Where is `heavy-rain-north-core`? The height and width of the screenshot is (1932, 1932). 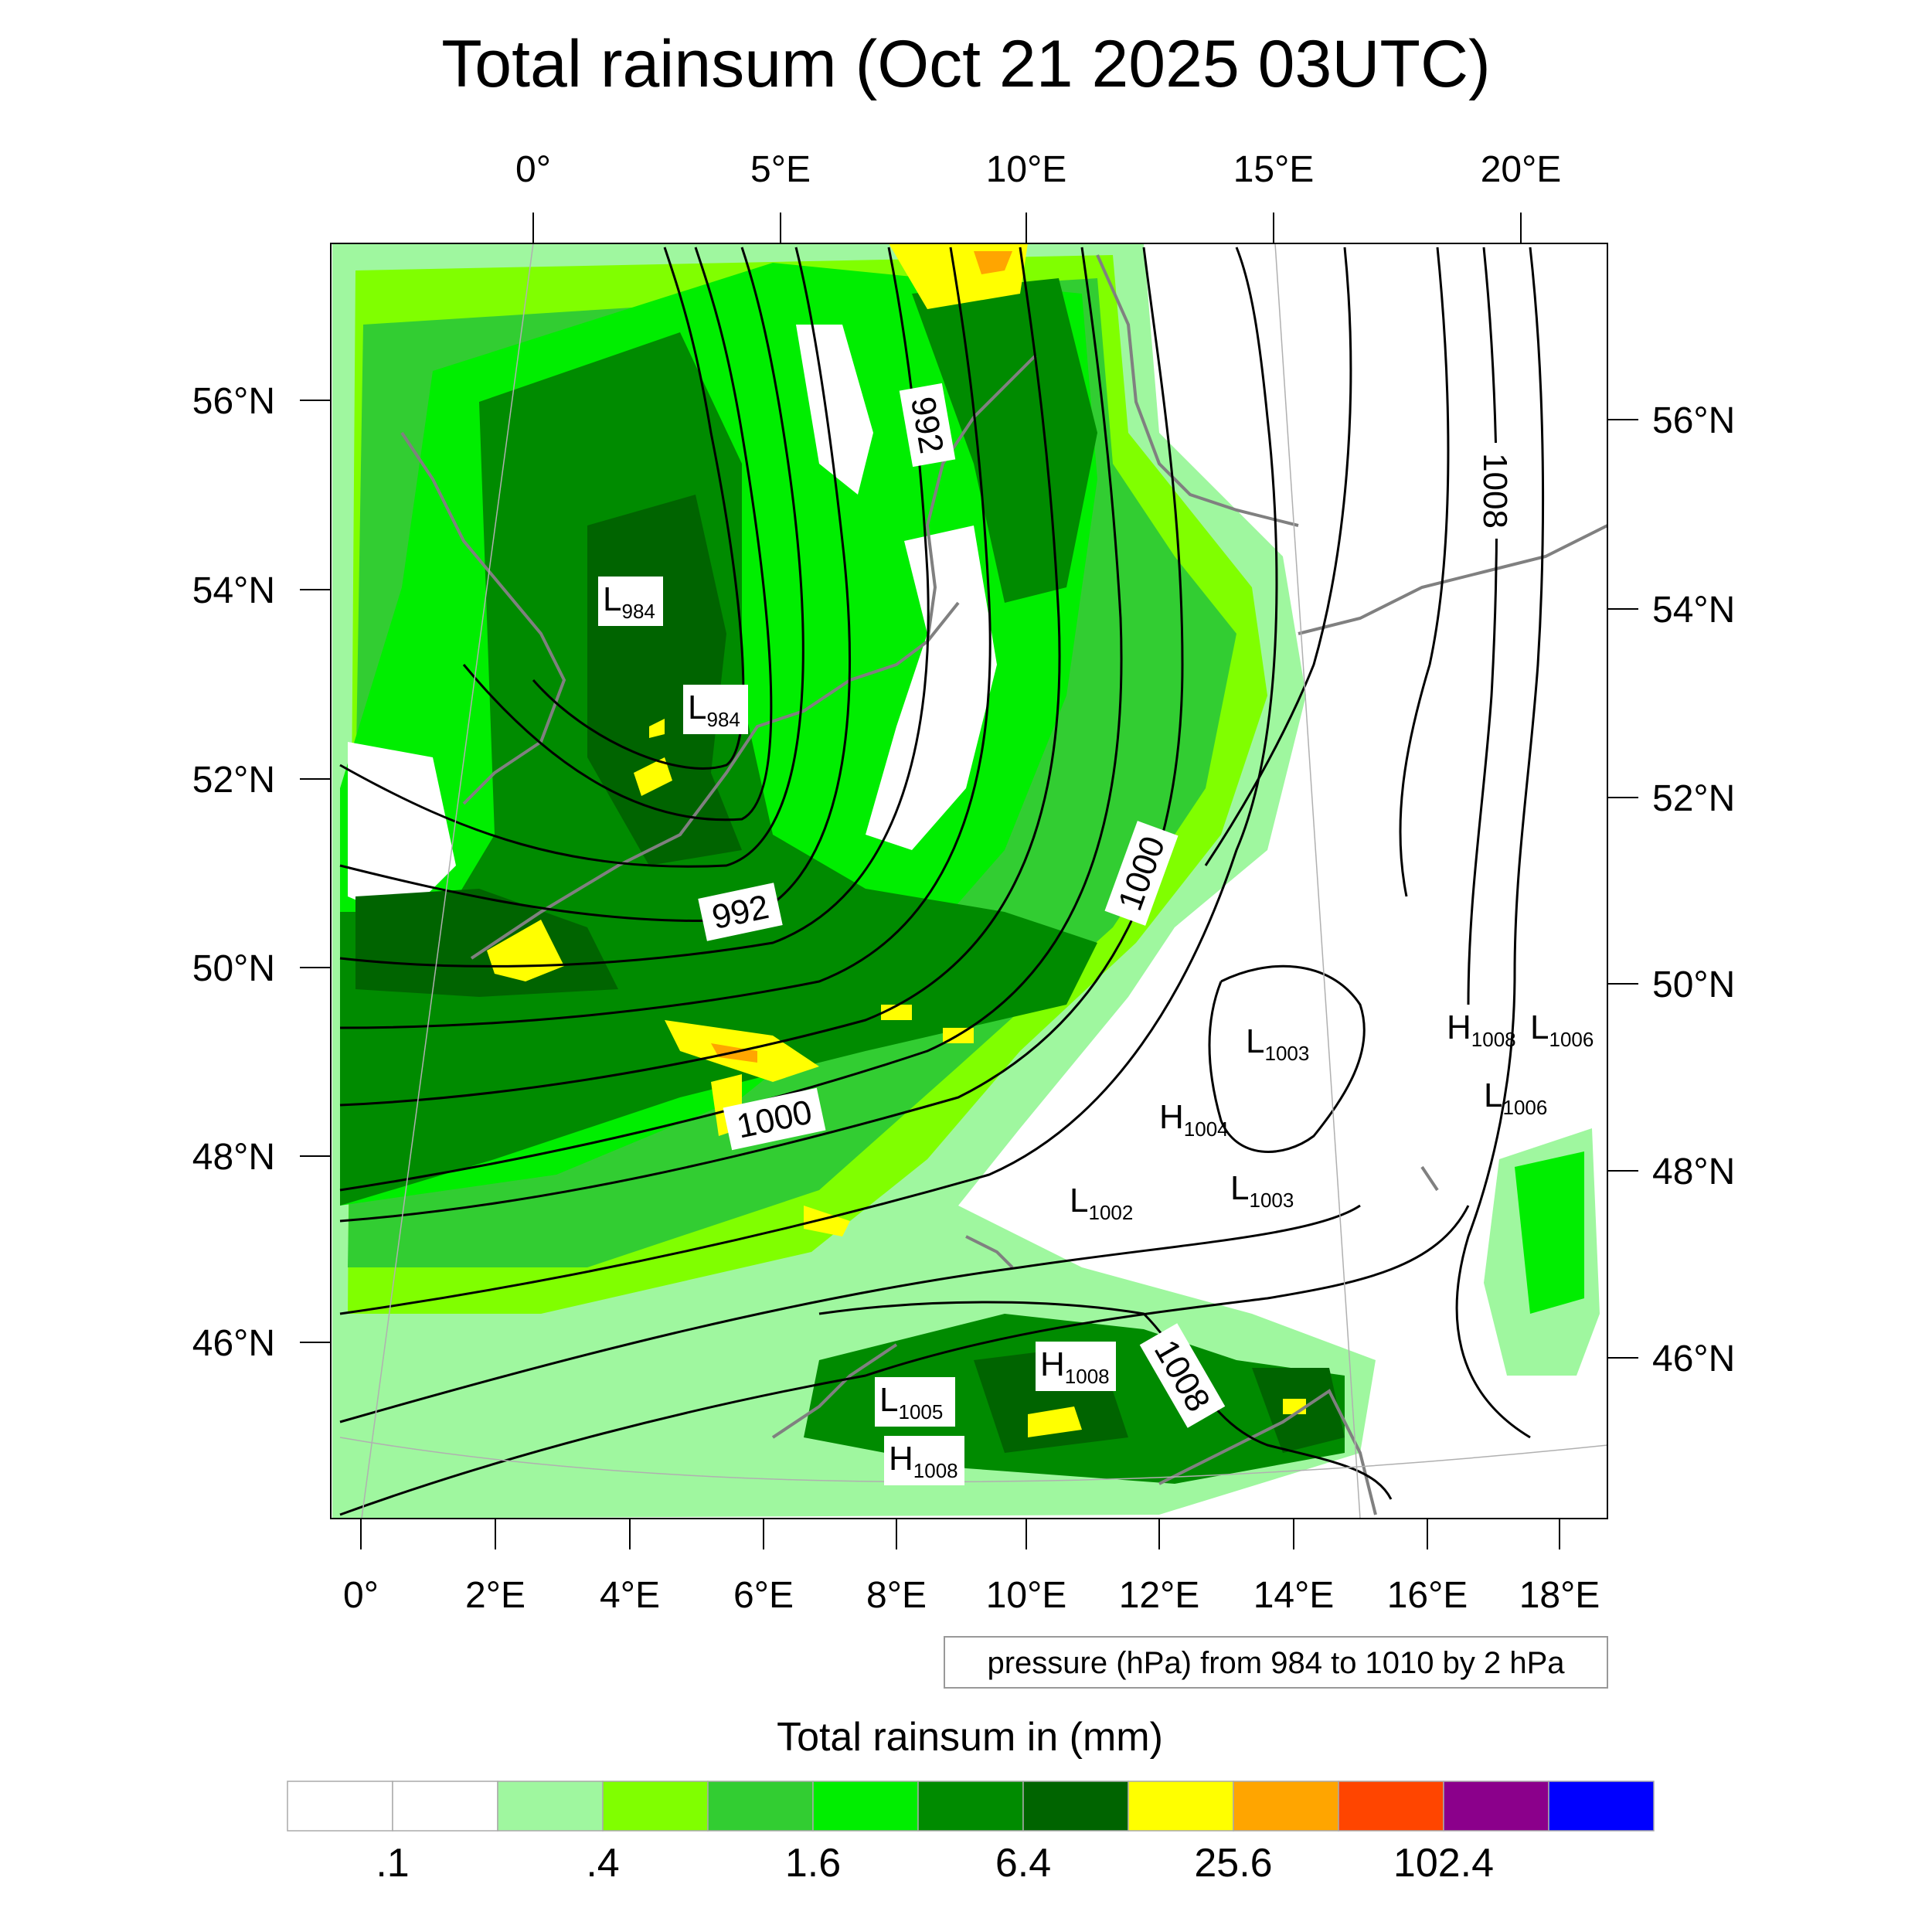 heavy-rain-north-core is located at coordinates (993, 262).